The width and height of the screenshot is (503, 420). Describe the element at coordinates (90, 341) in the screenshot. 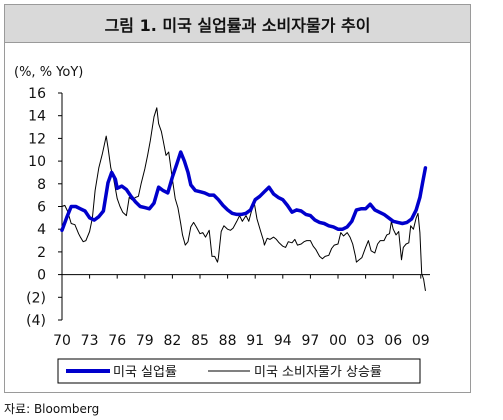

I see `x-tick-label: 73` at that location.